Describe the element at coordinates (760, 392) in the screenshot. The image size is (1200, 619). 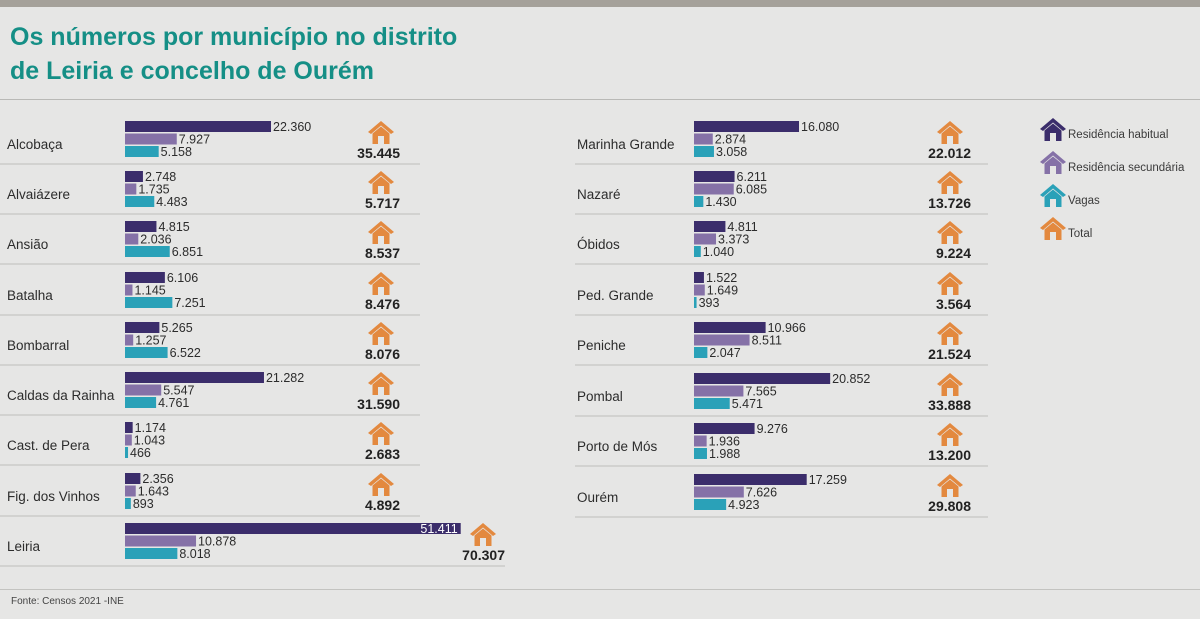
I see `value-label-secundaria: 7.565` at that location.